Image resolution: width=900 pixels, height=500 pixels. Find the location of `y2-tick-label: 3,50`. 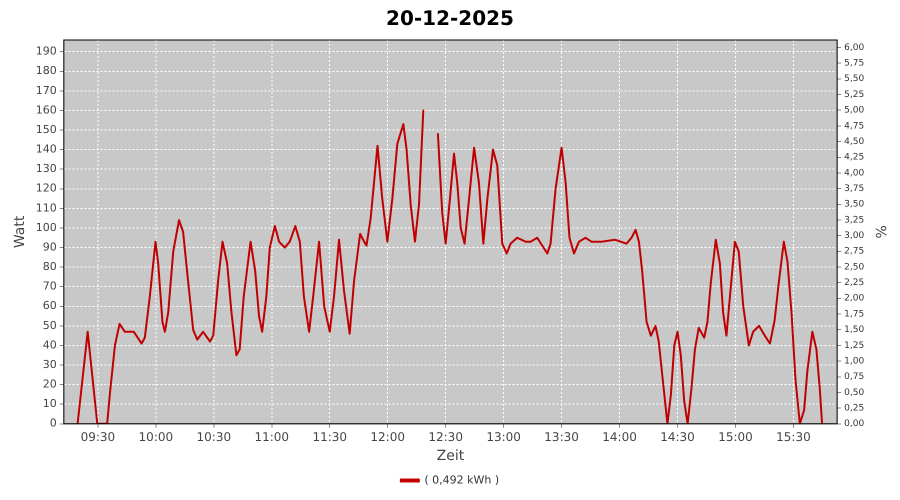

y2-tick-label: 3,50 is located at coordinates (854, 205).